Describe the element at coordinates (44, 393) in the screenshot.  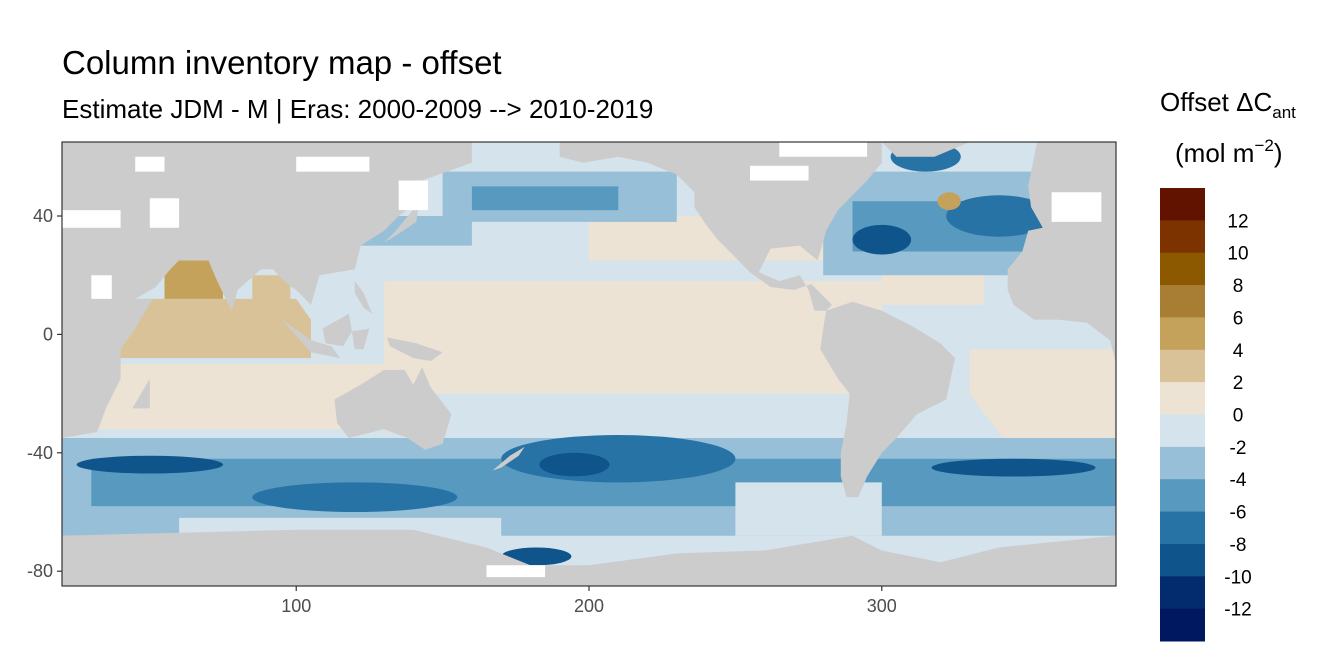
I see `y-axis: 40 0 -40 -80` at that location.